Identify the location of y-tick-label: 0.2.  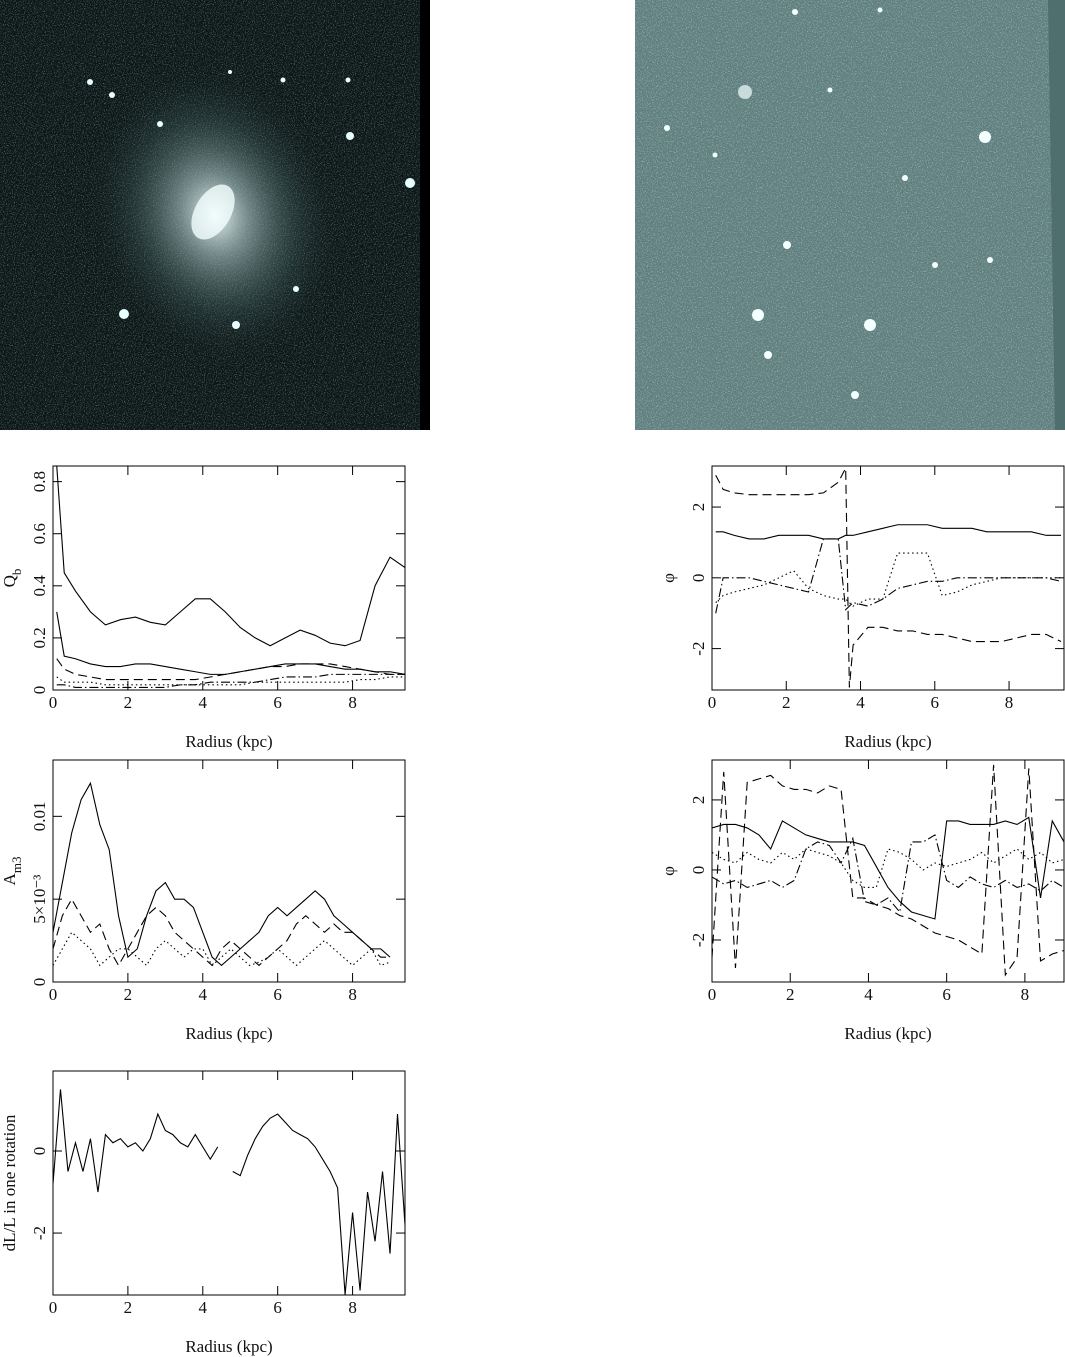
(39, 637).